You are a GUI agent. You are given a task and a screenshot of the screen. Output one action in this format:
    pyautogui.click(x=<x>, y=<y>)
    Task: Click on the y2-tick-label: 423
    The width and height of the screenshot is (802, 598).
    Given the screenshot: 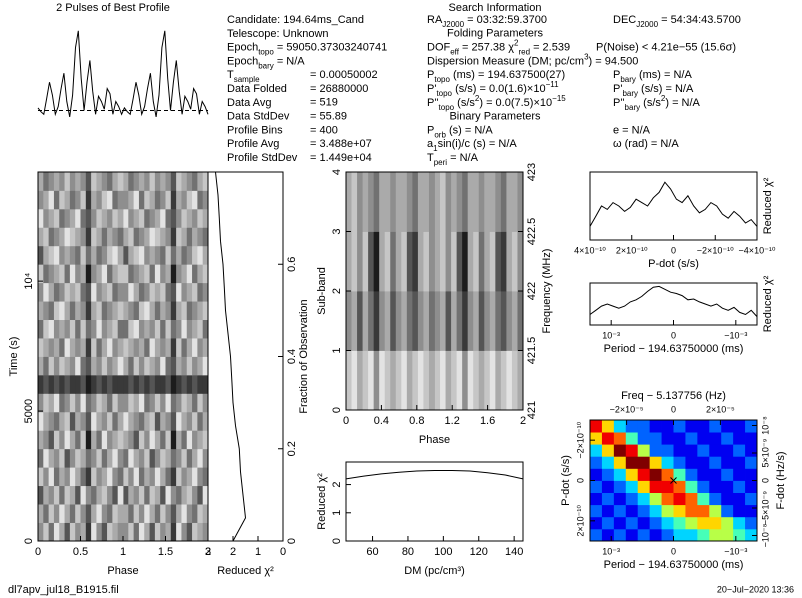 What is the action you would take?
    pyautogui.click(x=532, y=172)
    